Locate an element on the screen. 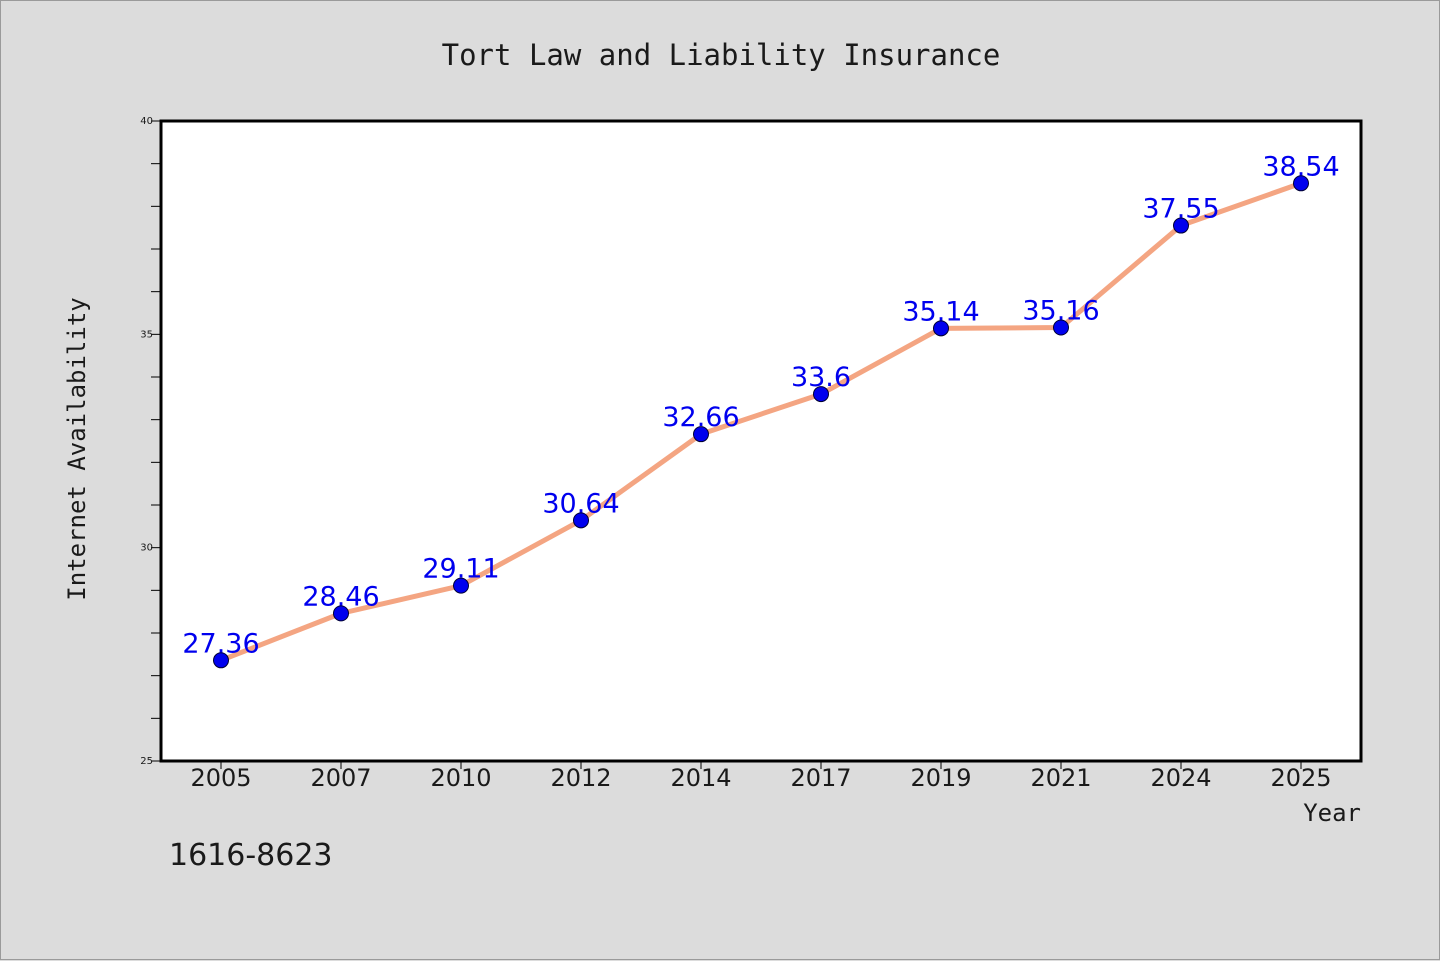 The width and height of the screenshot is (1440, 961). data-label: 38.54 is located at coordinates (1300, 166).